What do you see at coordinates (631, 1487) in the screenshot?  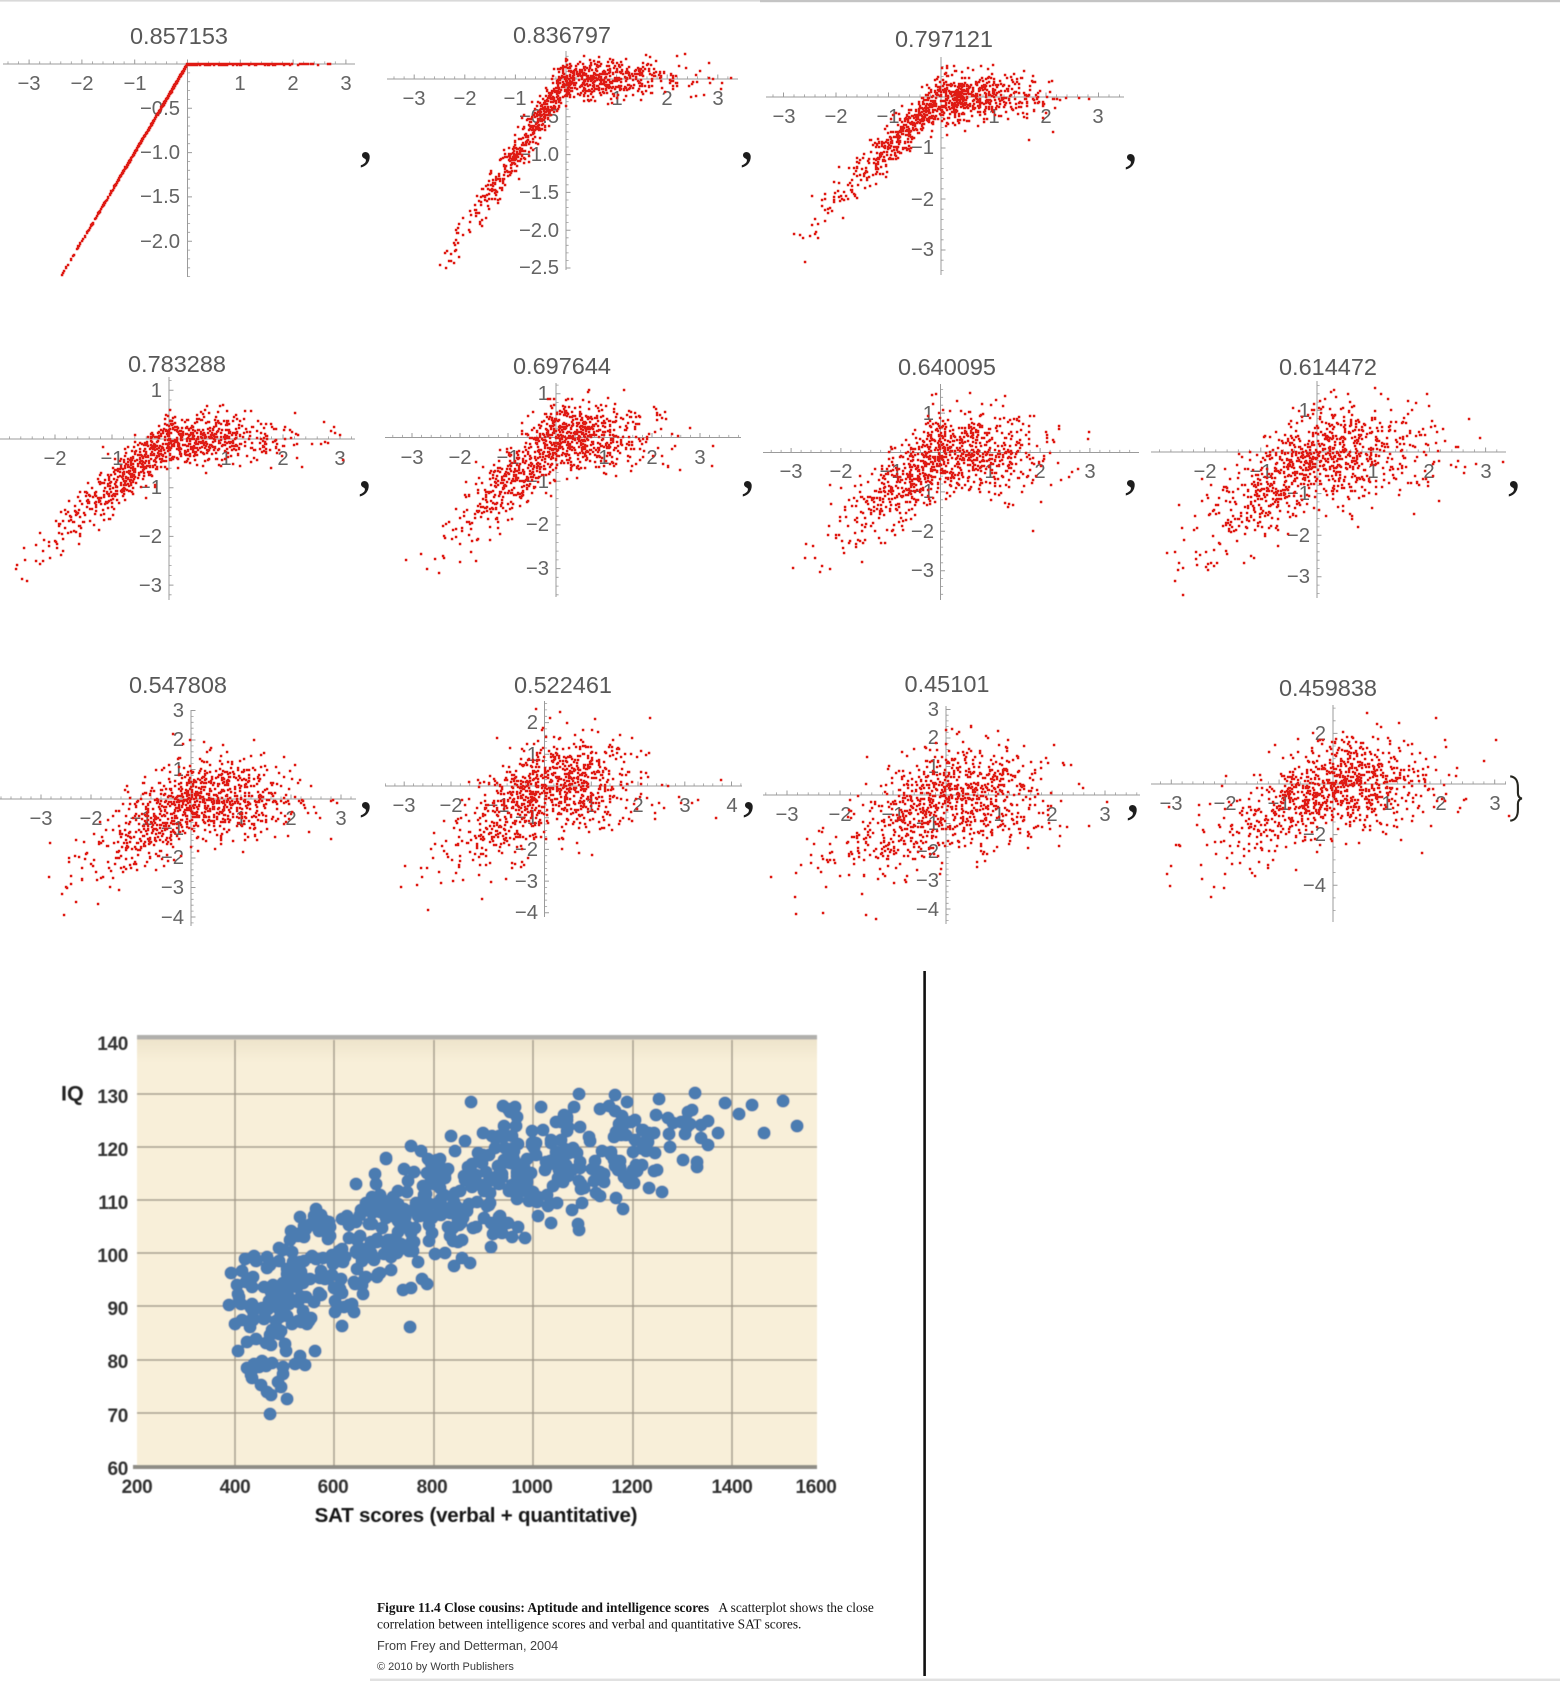 I see `svg-text: 1200` at bounding box center [631, 1487].